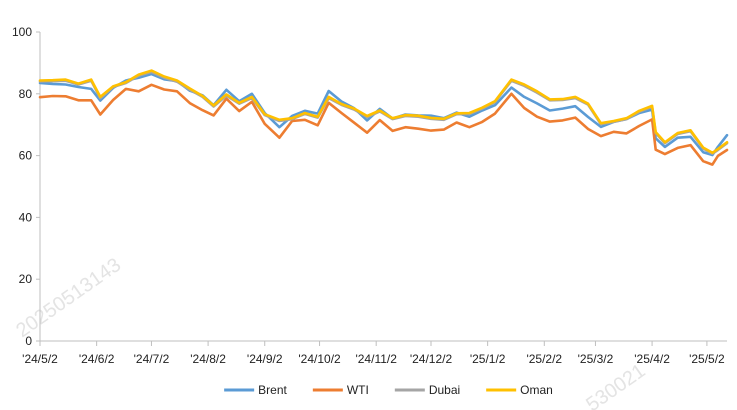  What do you see at coordinates (536, 390) in the screenshot?
I see `legend-label-oman: Oman` at bounding box center [536, 390].